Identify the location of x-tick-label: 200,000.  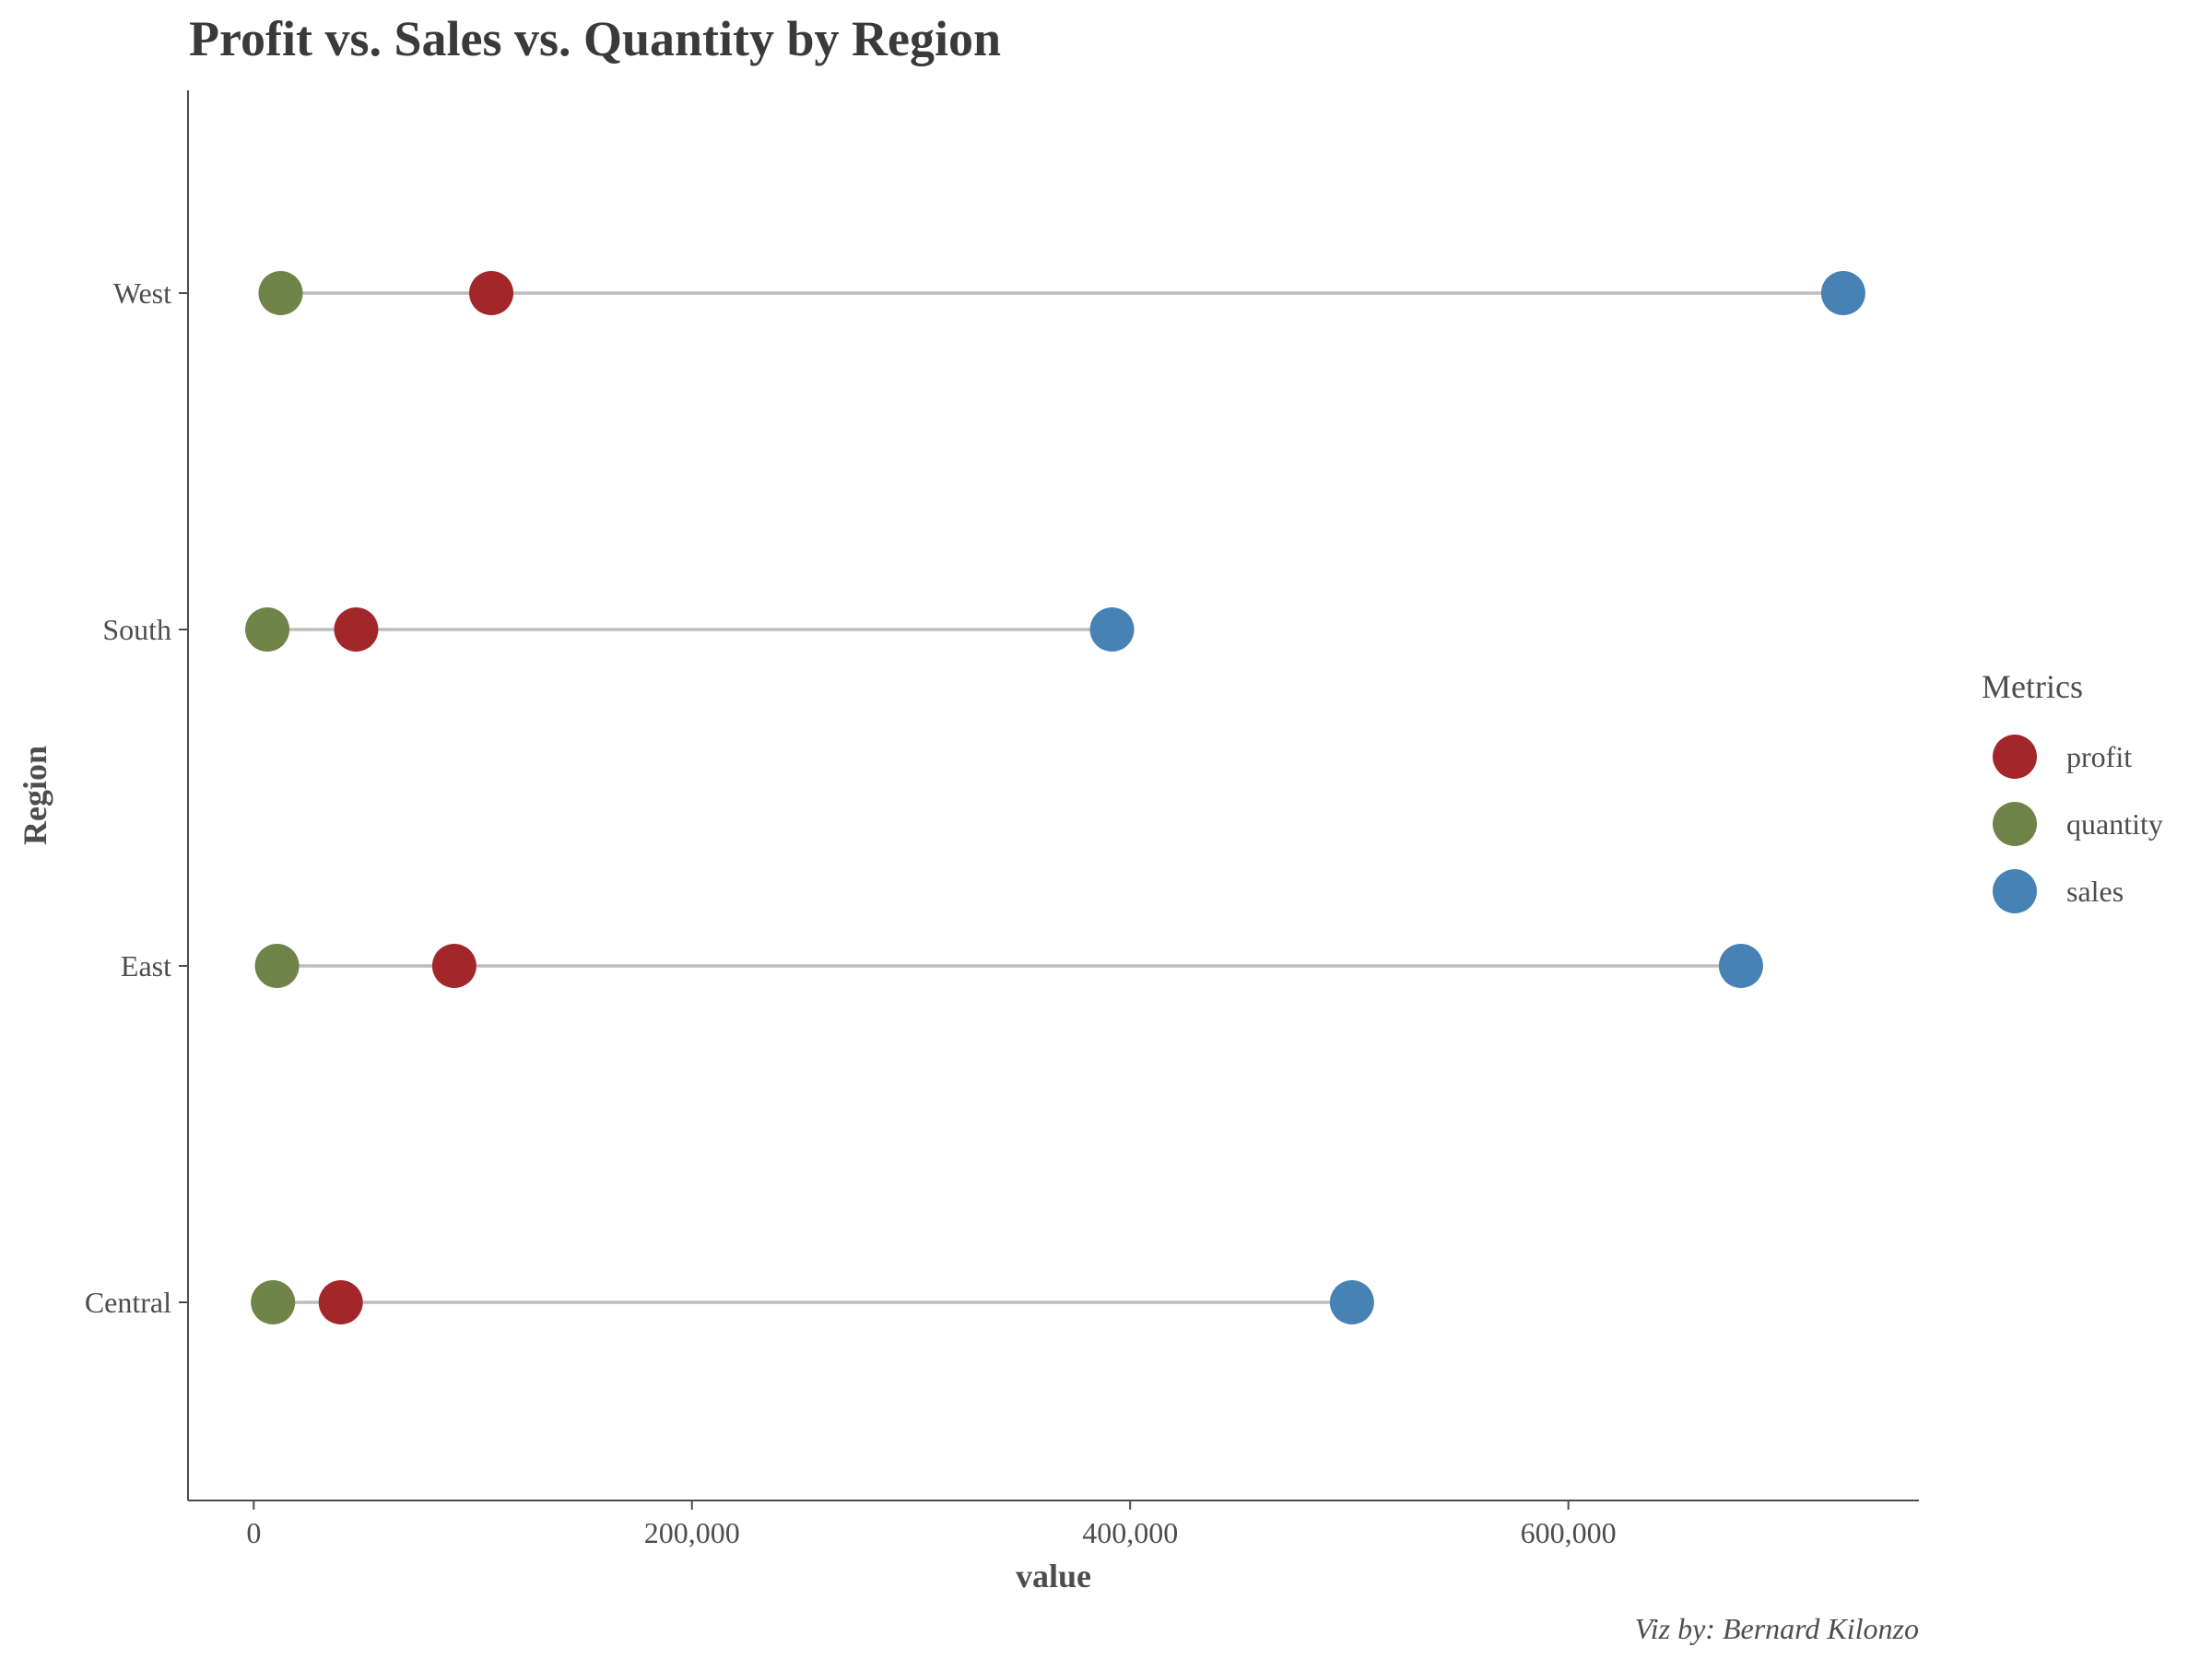
(692, 1532).